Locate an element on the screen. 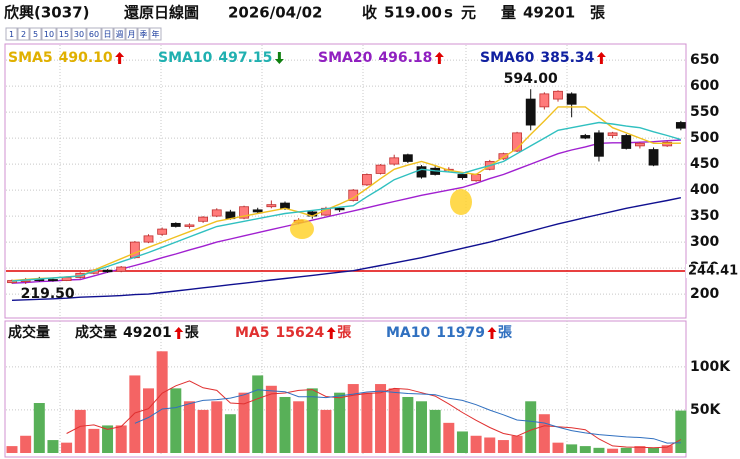  y-tick-label: 550 is located at coordinates (704, 112).